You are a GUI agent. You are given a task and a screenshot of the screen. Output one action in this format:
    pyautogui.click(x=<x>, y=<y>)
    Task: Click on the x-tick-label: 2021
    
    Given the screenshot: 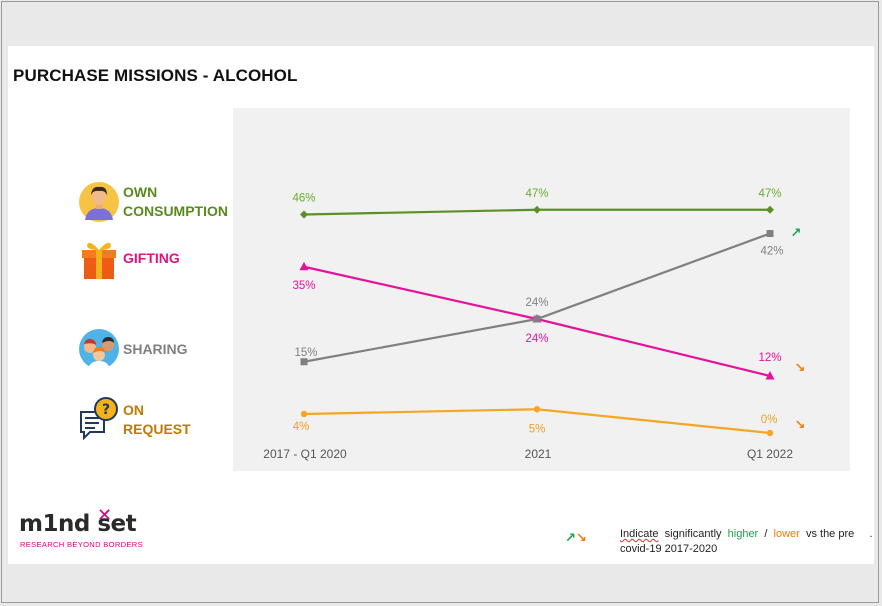 What is the action you would take?
    pyautogui.click(x=538, y=454)
    